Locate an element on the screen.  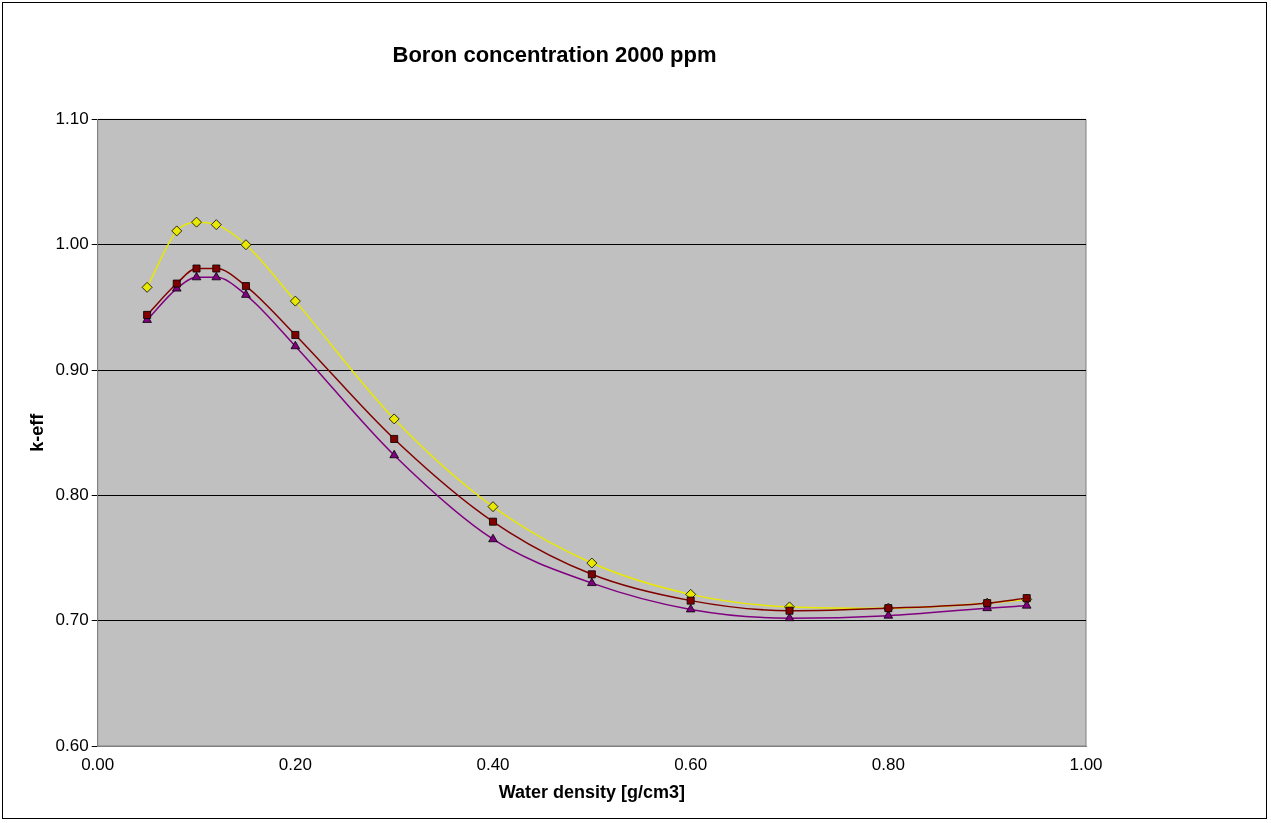
x-tick-label: 0.60 is located at coordinates (691, 764).